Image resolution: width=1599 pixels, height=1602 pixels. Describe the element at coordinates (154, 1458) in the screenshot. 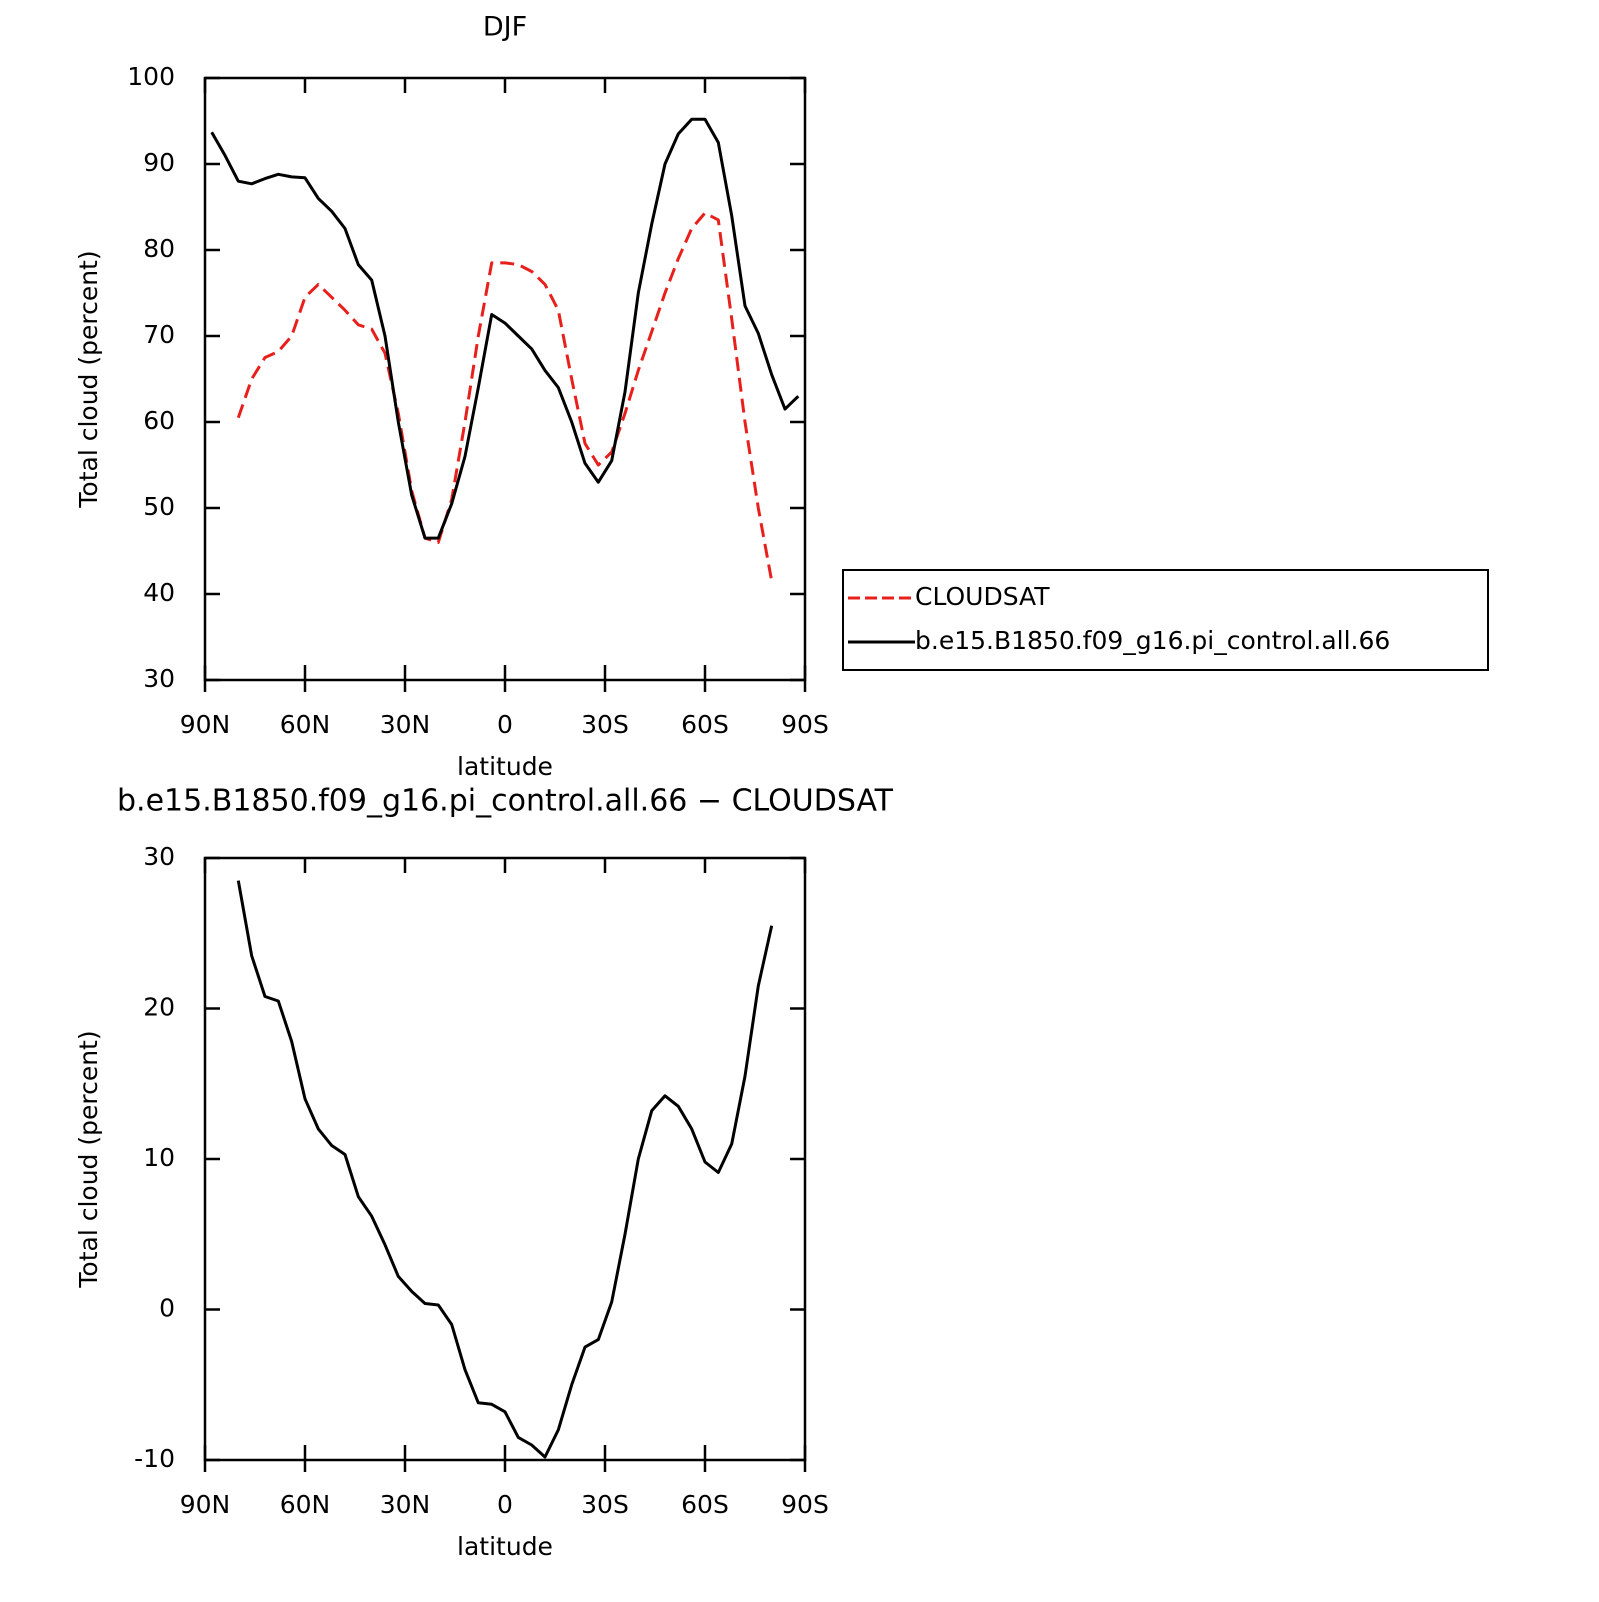

I see `y-tick-label: -10` at that location.